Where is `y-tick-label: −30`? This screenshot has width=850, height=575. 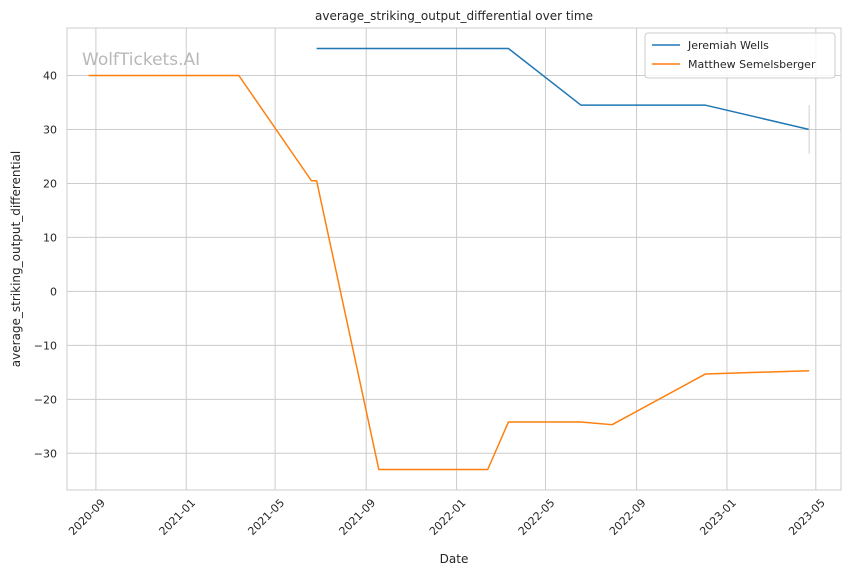
y-tick-label: −30 is located at coordinates (45, 453).